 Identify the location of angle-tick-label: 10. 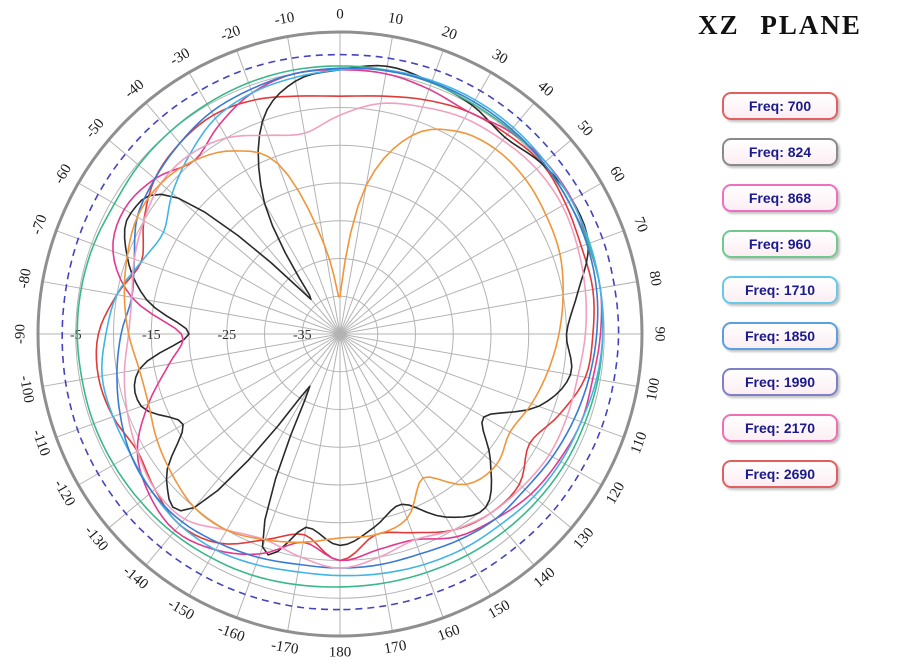
(396, 19).